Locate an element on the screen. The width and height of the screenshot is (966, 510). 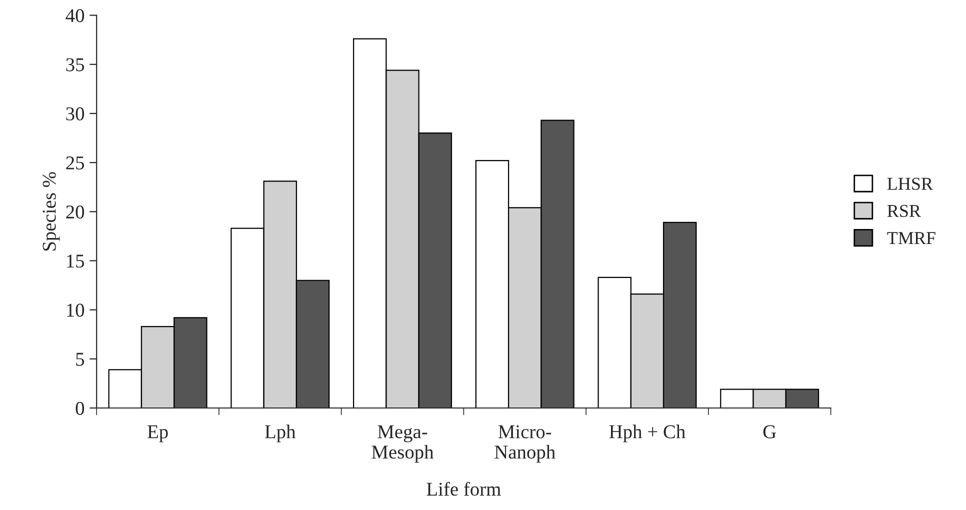
y-tick-label: 35 is located at coordinates (75, 65).